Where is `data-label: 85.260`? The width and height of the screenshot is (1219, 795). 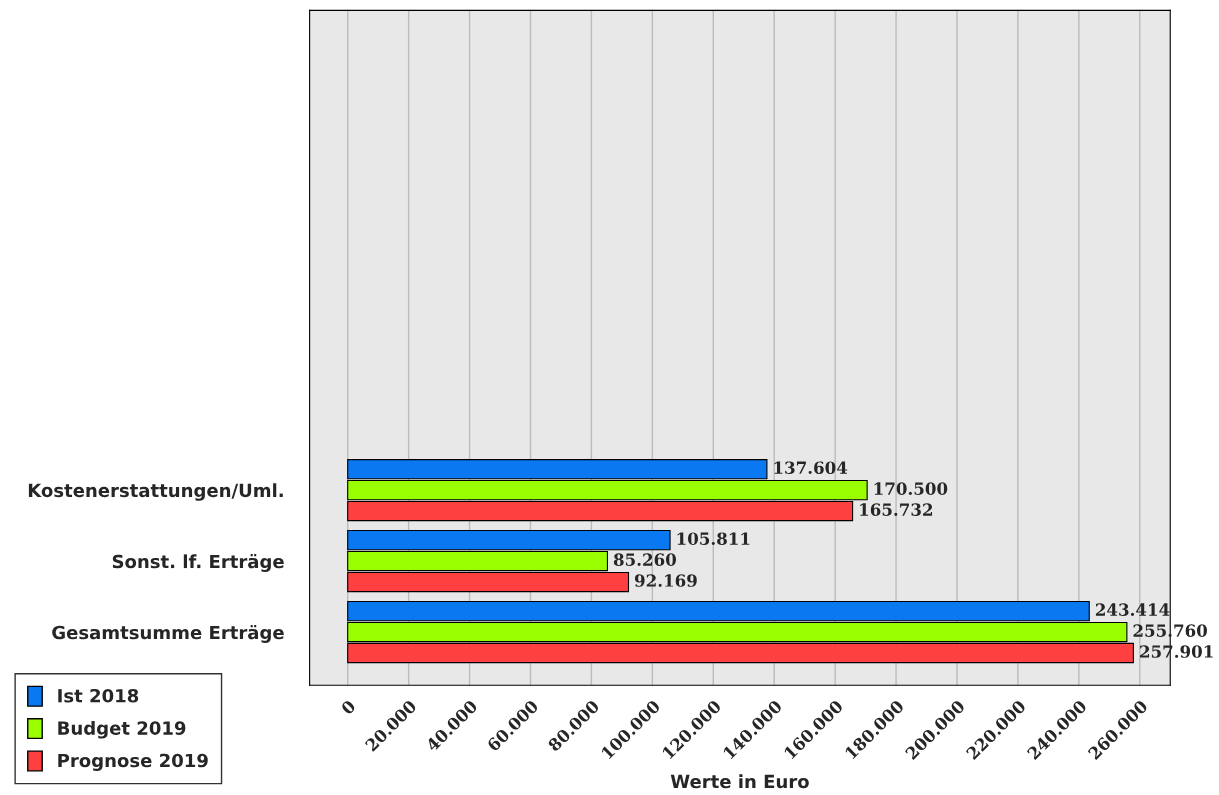
data-label: 85.260 is located at coordinates (644, 559).